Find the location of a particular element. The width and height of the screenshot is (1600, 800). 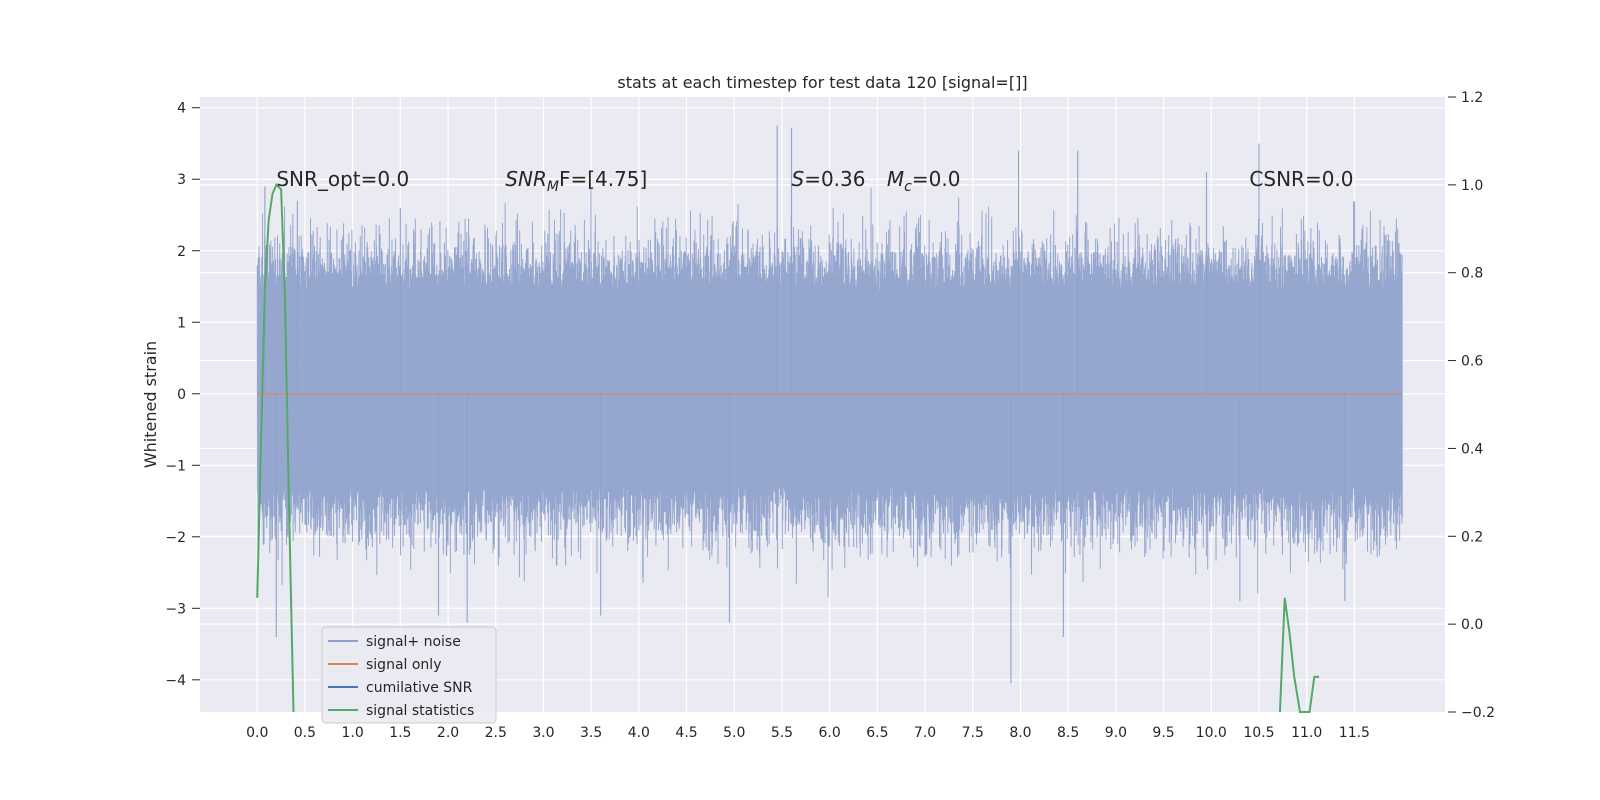

y2-tick-label: 0.6 is located at coordinates (1472, 362).